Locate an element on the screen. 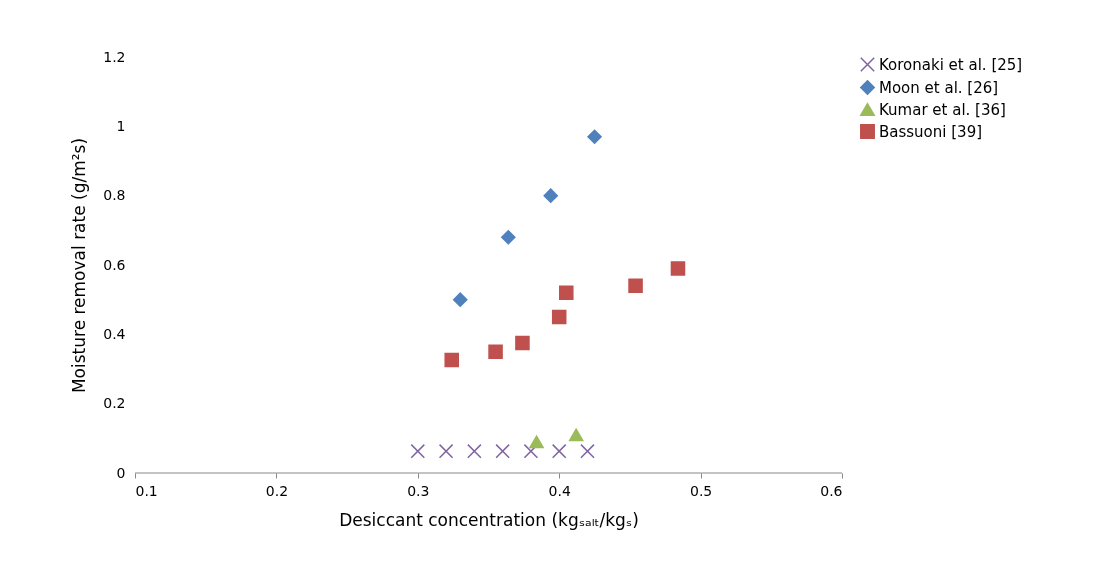 The height and width of the screenshot is (583, 1110). x-tick-label: 0.6 is located at coordinates (831, 490).